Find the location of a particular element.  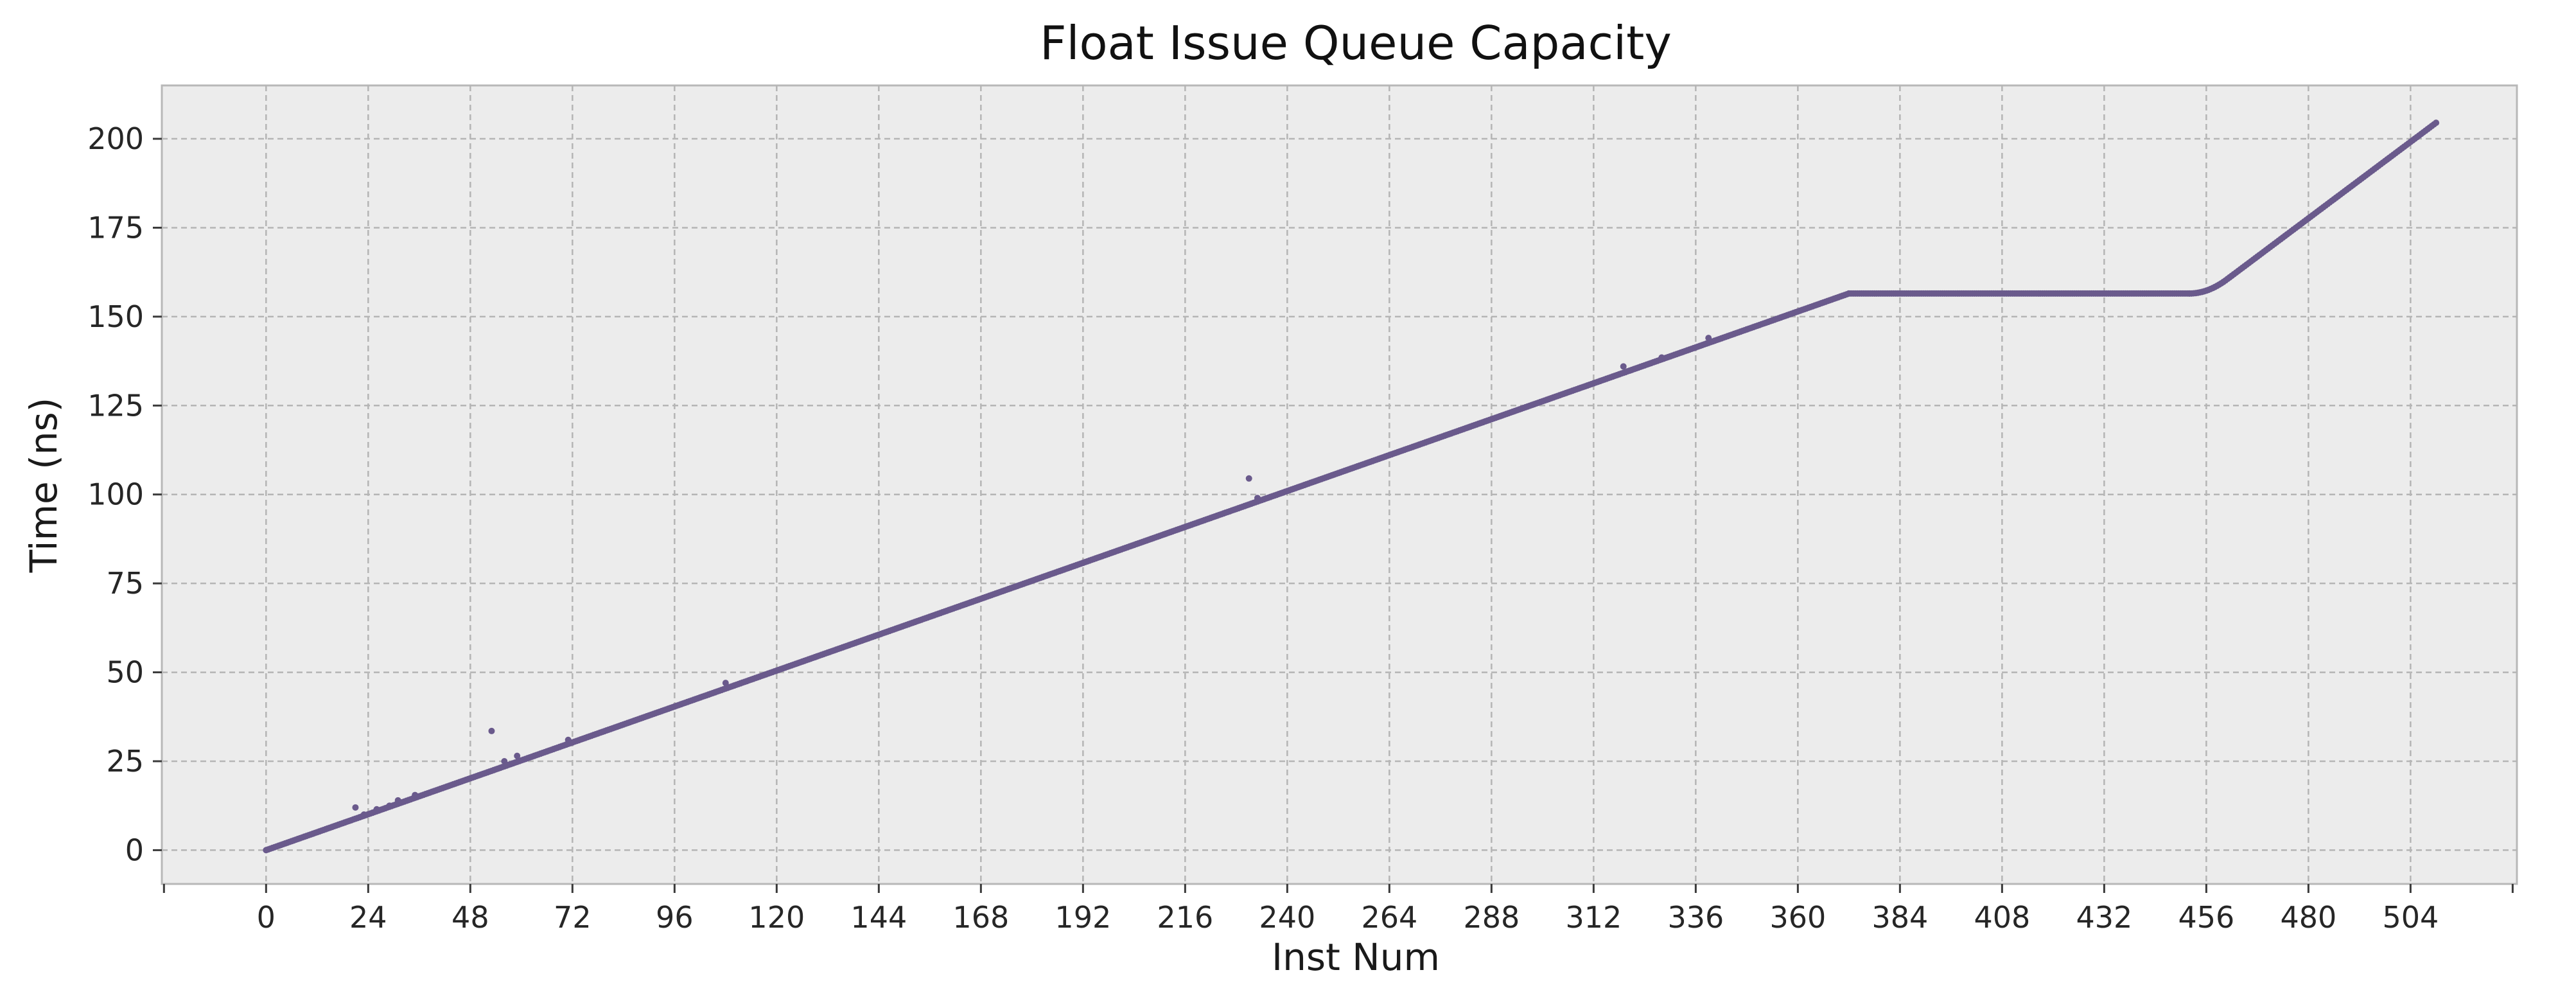

x-tick-label: 408 is located at coordinates (2002, 918).